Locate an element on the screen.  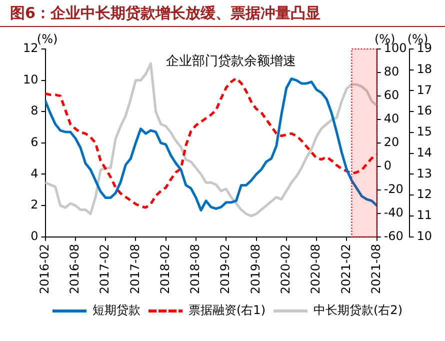
x-tick-label: 2020-08 is located at coordinates (315, 269).